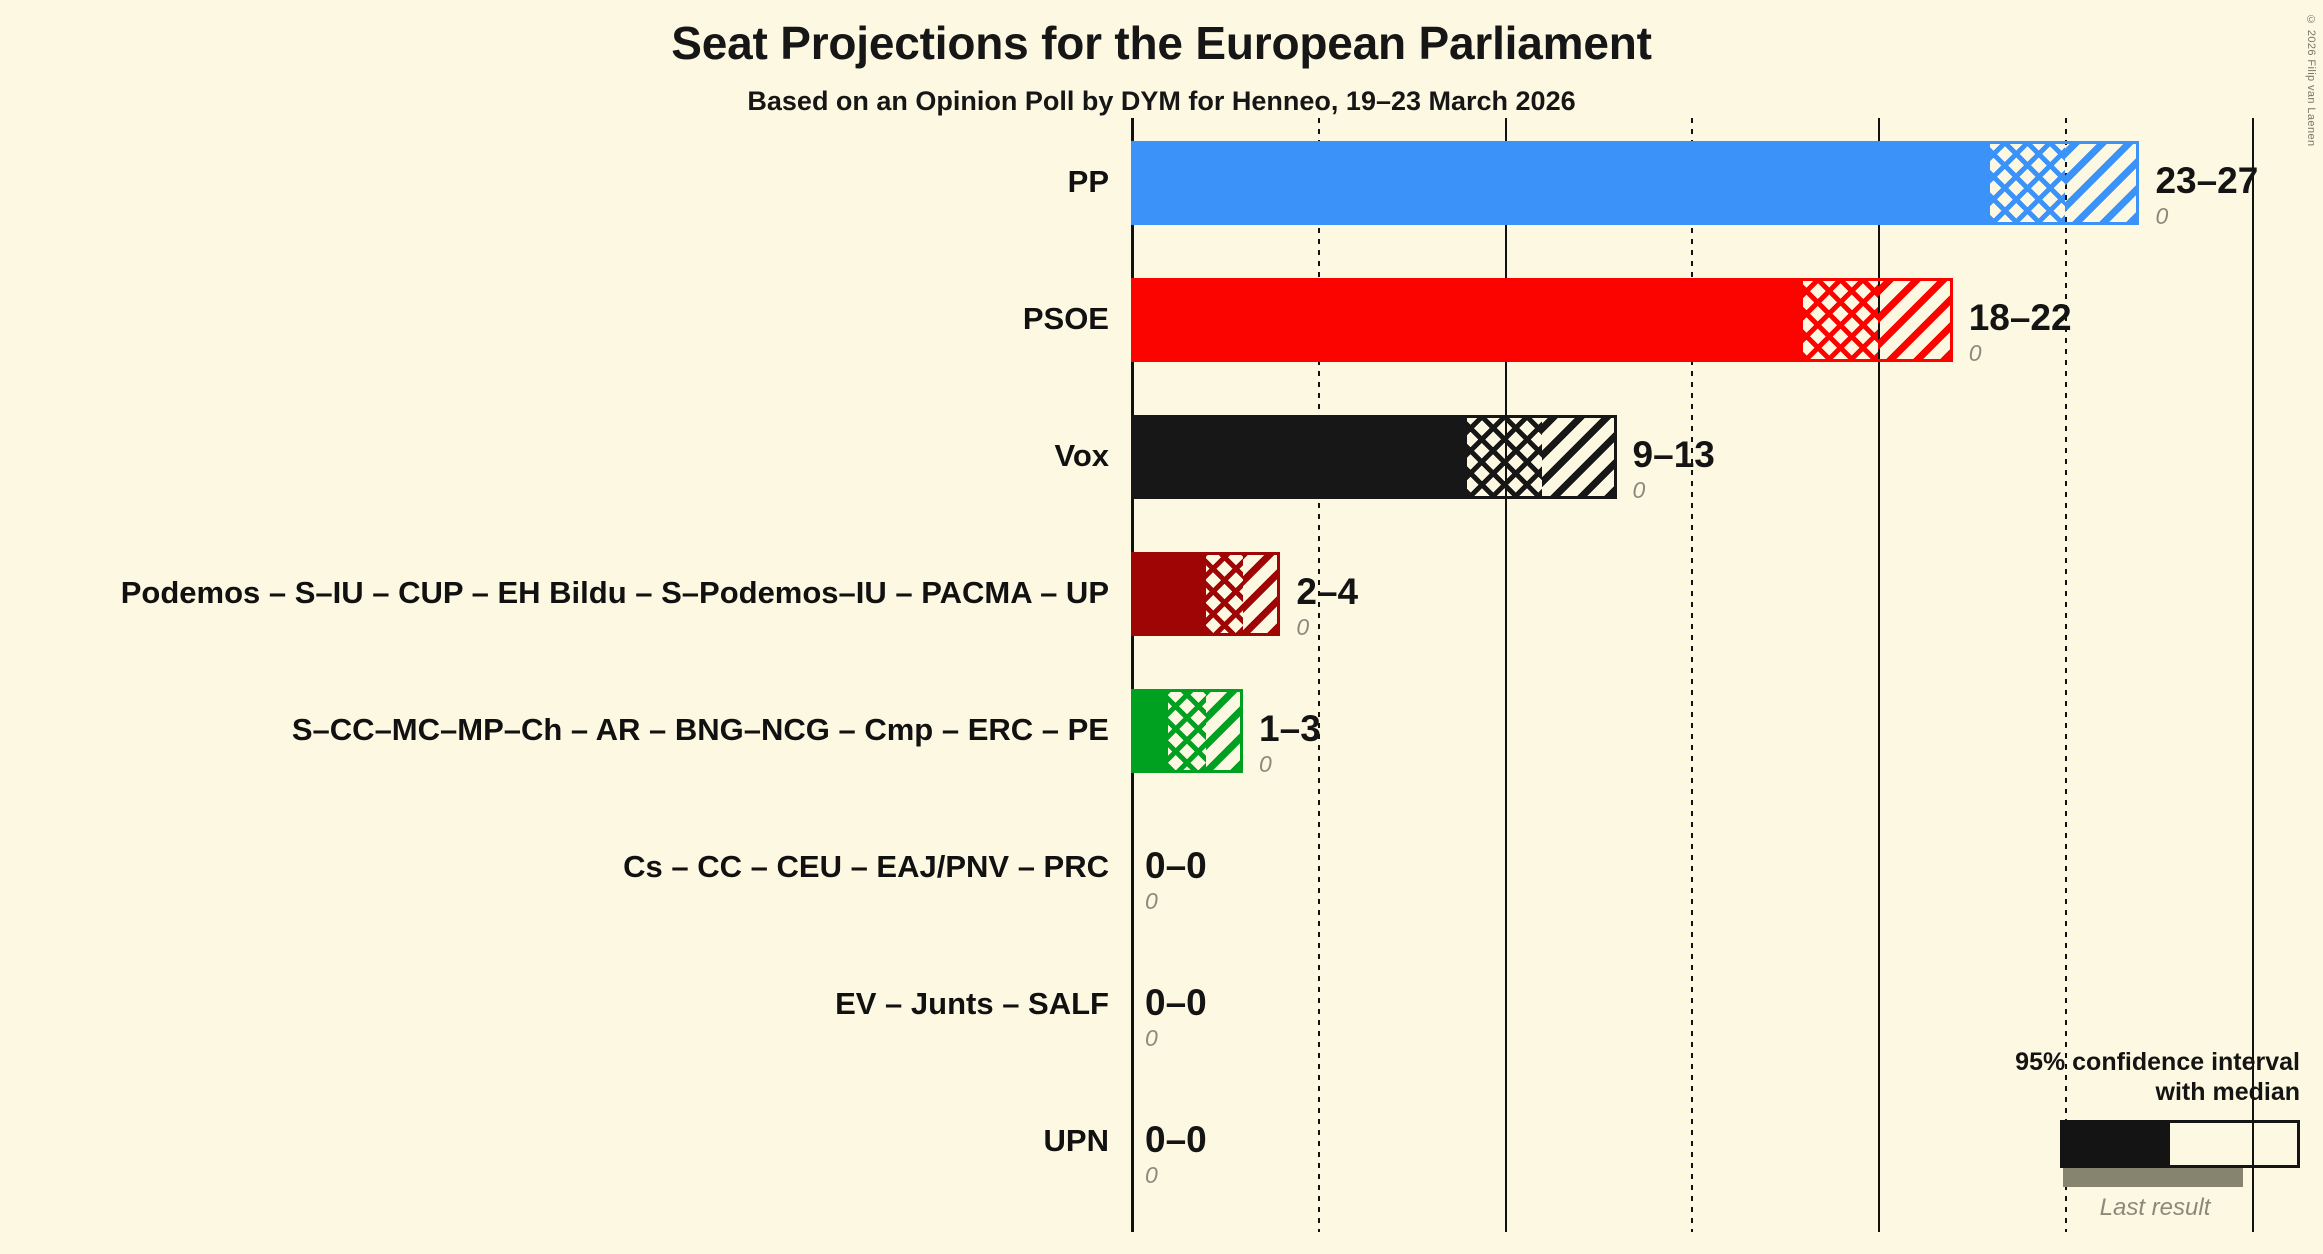  What do you see at coordinates (1132, 675) in the screenshot?
I see `value-axis` at bounding box center [1132, 675].